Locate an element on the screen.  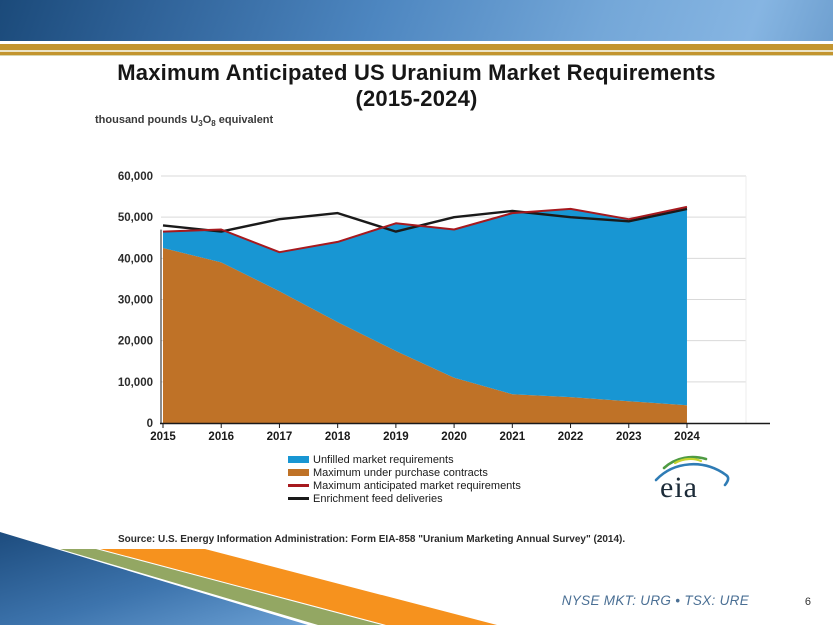
logo-green-swoosh is located at coordinates (685, 462).